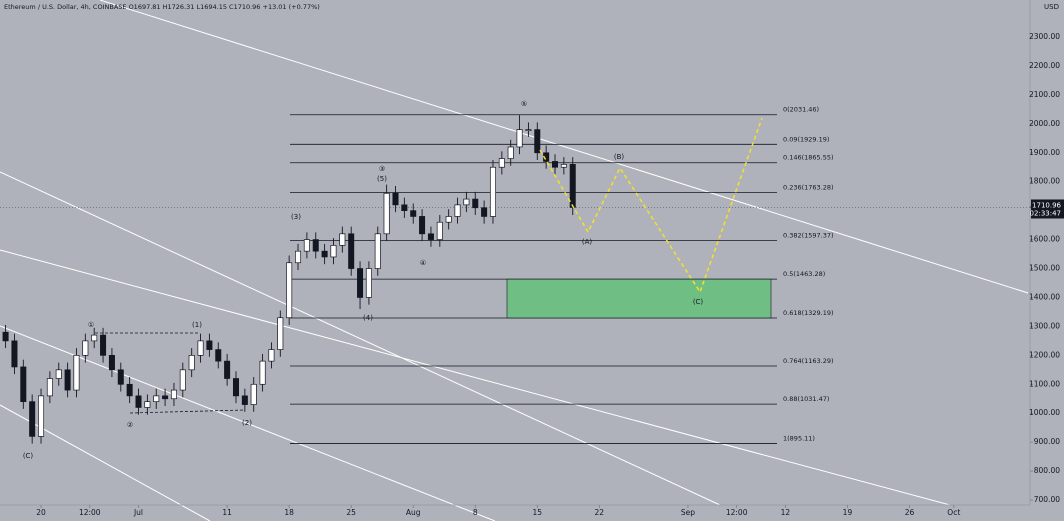  I want to click on x-tick-label: 25, so click(351, 512).